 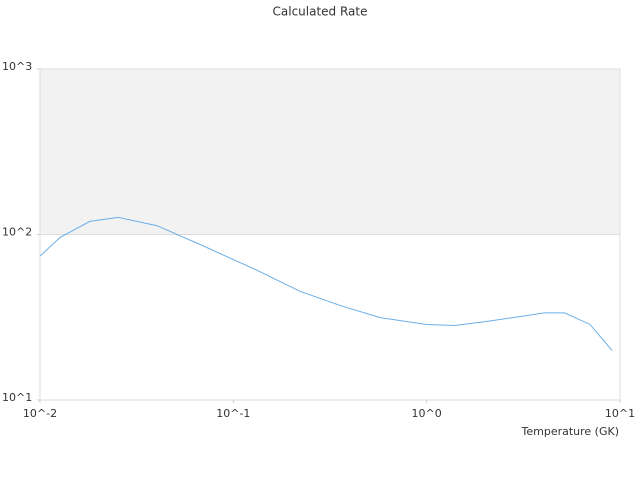 What do you see at coordinates (17, 397) in the screenshot?
I see `y-tick-label: 10^1` at bounding box center [17, 397].